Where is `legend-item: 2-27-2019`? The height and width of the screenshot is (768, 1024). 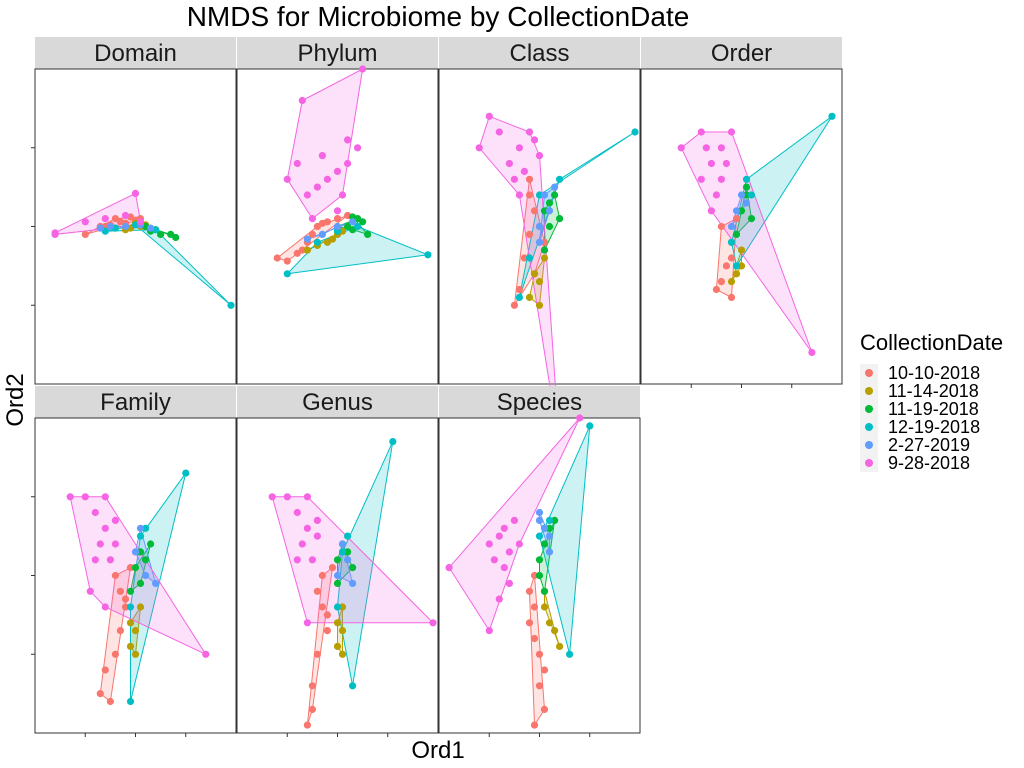 legend-item: 2-27-2019 is located at coordinates (915, 445).